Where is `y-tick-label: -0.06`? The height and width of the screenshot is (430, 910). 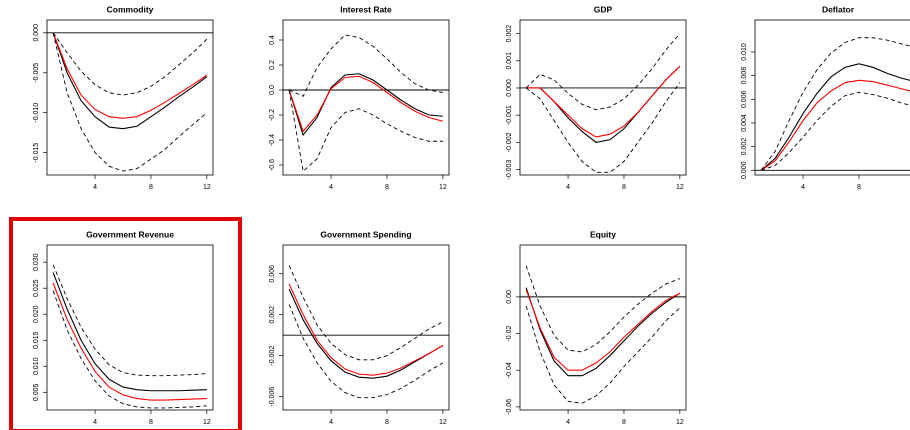
y-tick-label: -0.06 is located at coordinates (509, 407).